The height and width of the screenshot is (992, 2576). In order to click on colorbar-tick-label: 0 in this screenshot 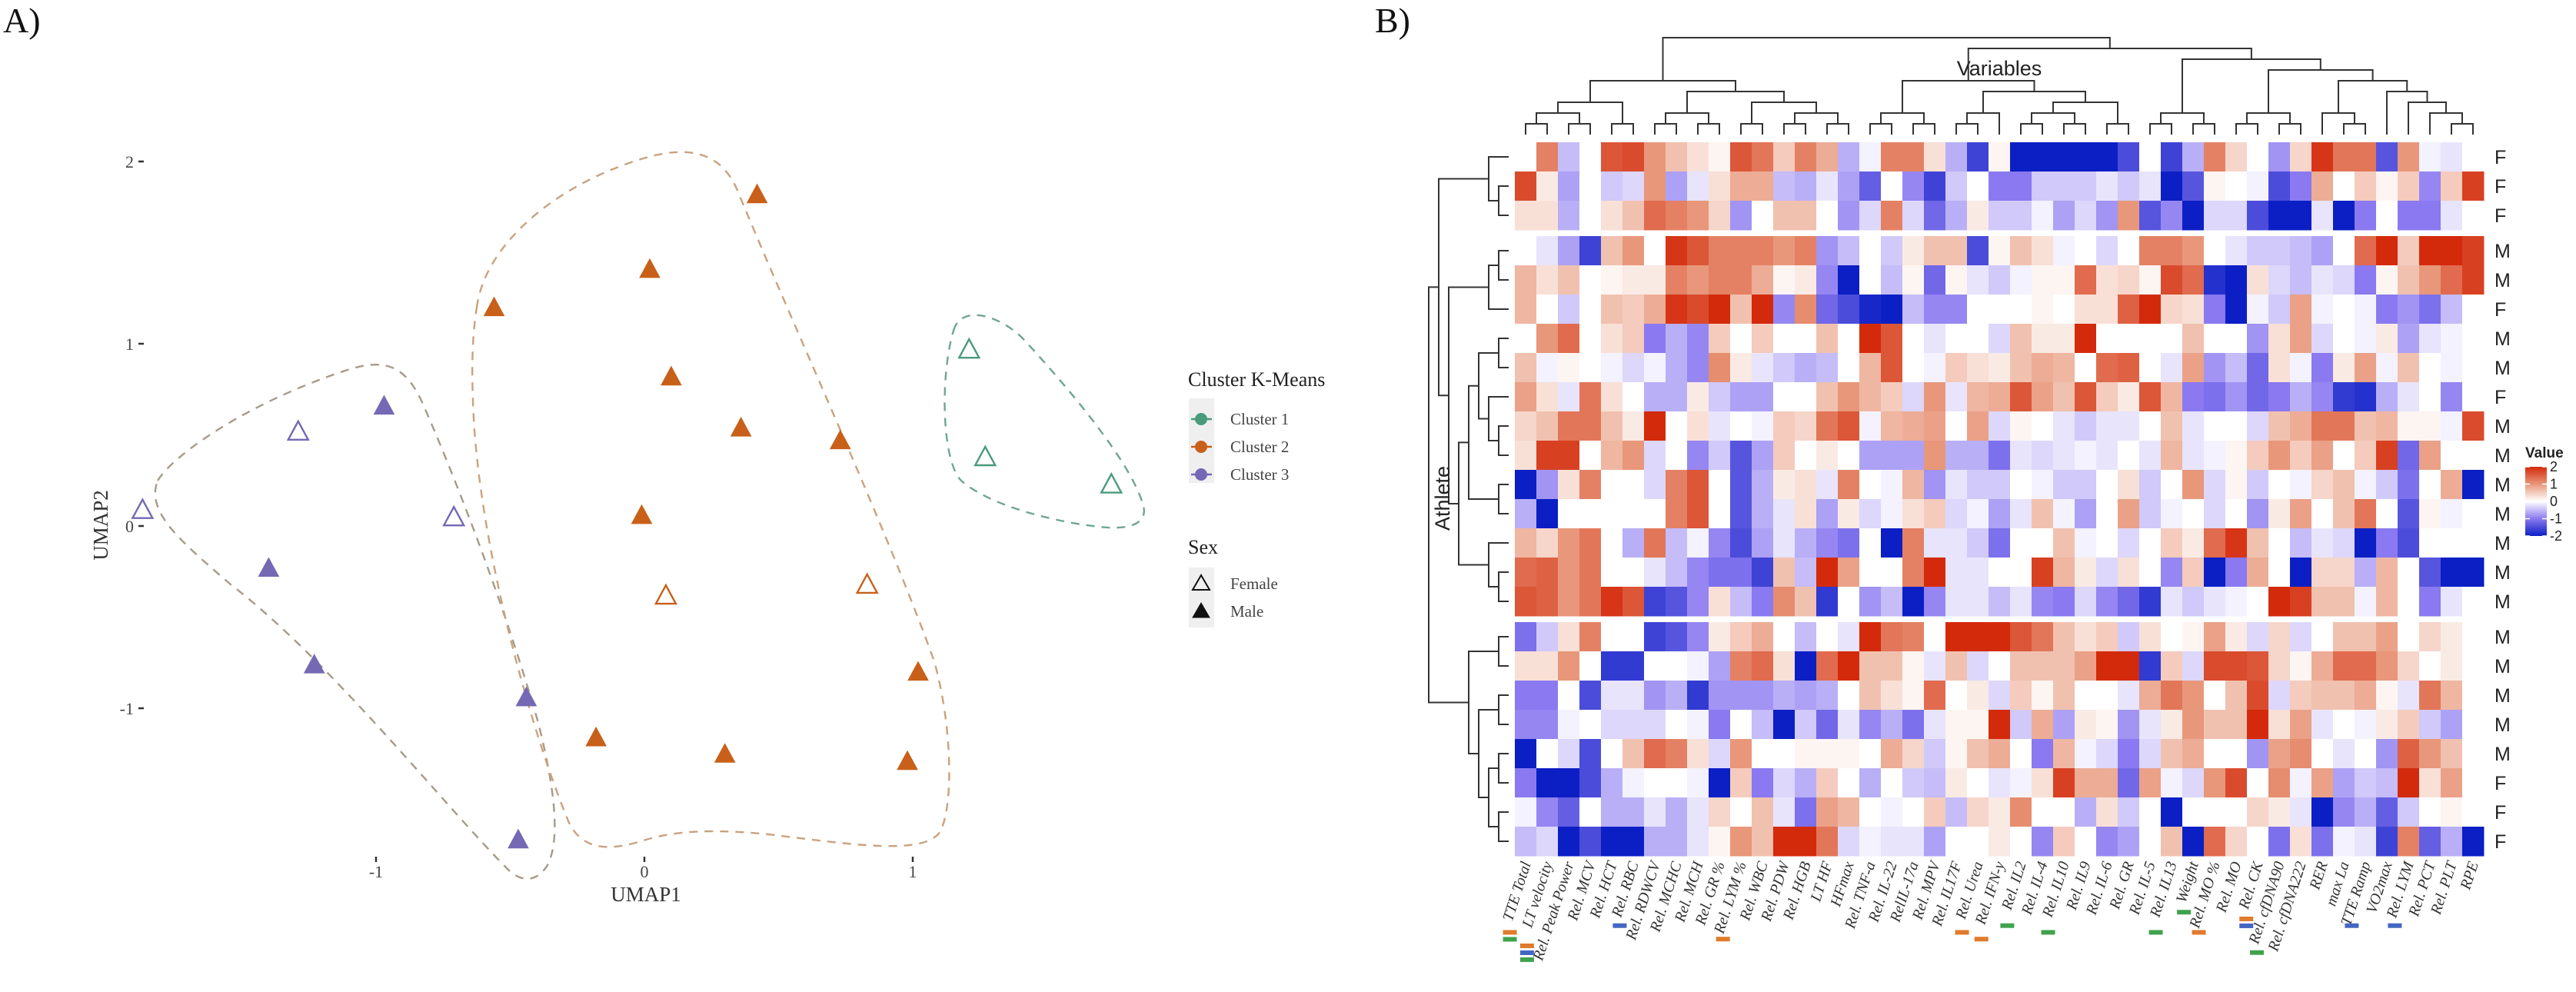, I will do `click(2554, 501)`.